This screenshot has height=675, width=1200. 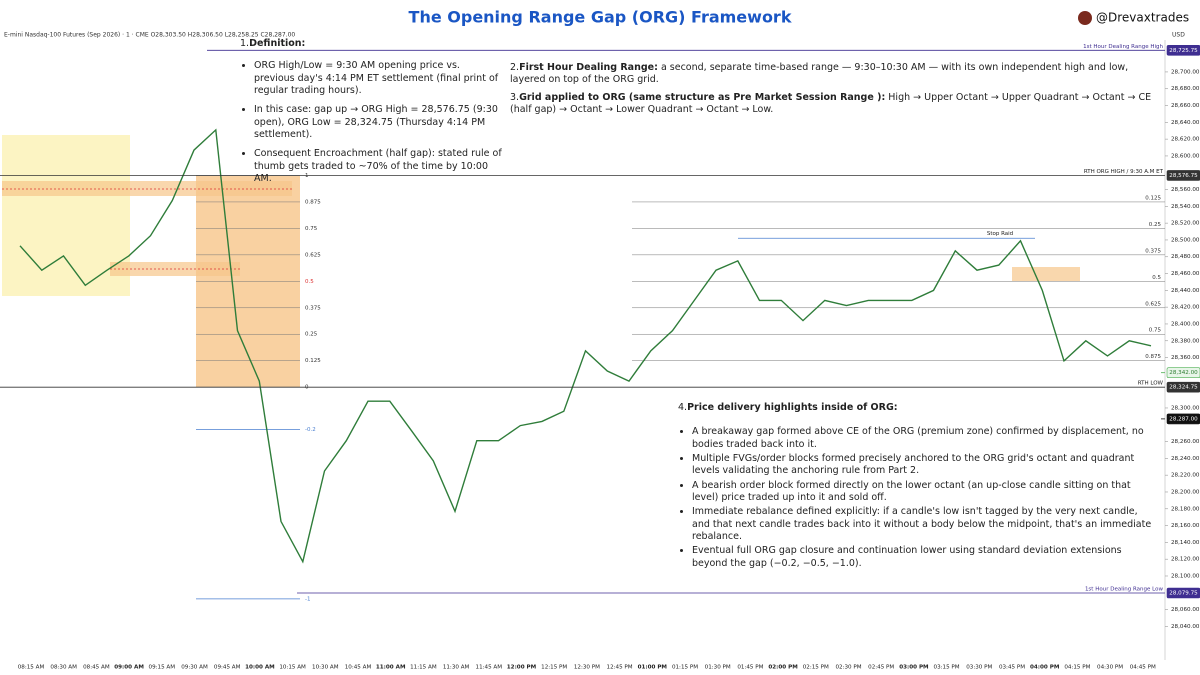 I want to click on grid-label: 1, so click(x=307, y=176).